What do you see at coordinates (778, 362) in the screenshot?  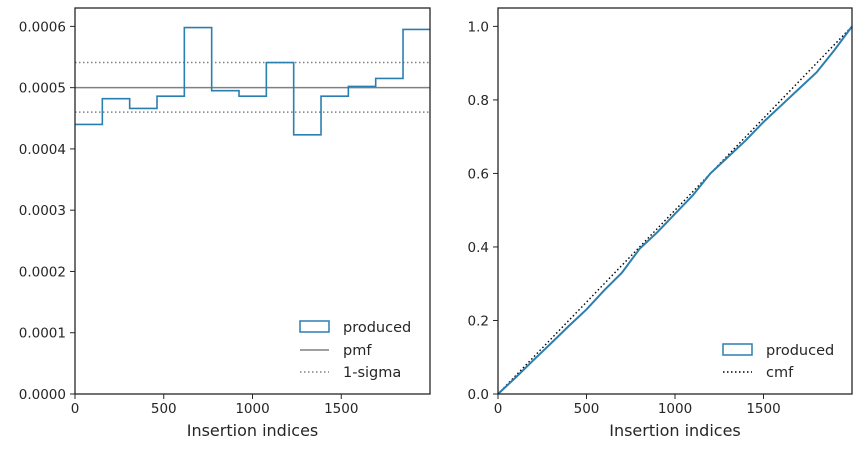 I see `legend: produced cmf` at bounding box center [778, 362].